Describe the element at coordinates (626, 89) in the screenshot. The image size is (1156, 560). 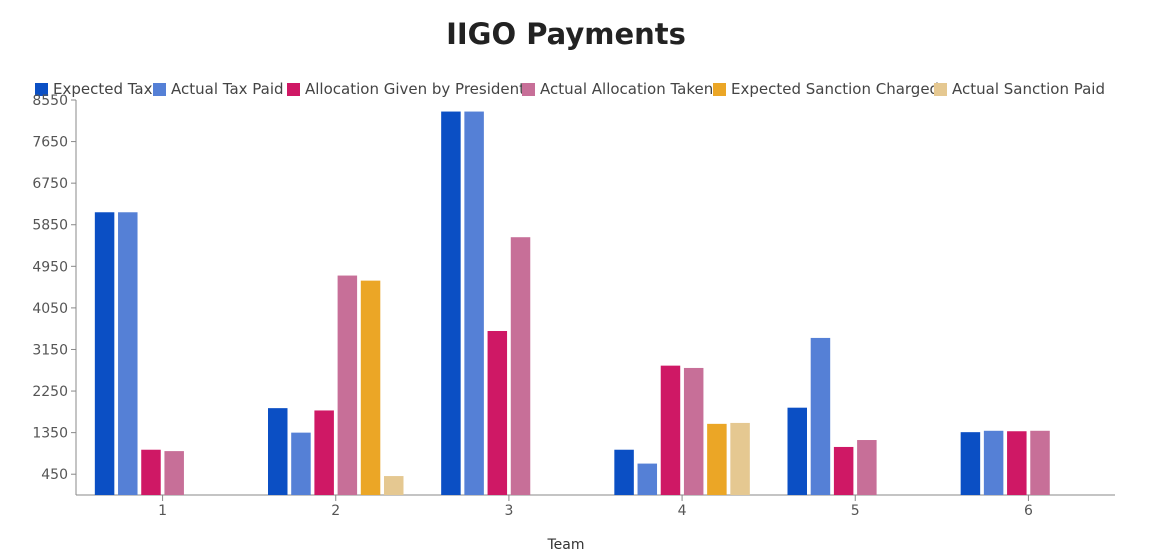
I see `legend-label: Actual Allocation Taken` at that location.